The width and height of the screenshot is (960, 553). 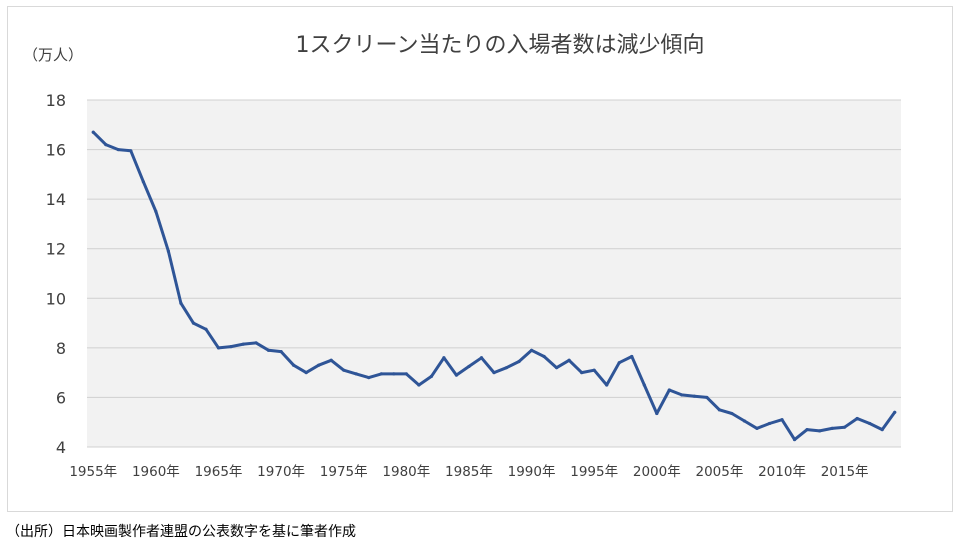 I want to click on chart-title: 1スクリーン当たりの入場者数は減少傾向, so click(x=500, y=45).